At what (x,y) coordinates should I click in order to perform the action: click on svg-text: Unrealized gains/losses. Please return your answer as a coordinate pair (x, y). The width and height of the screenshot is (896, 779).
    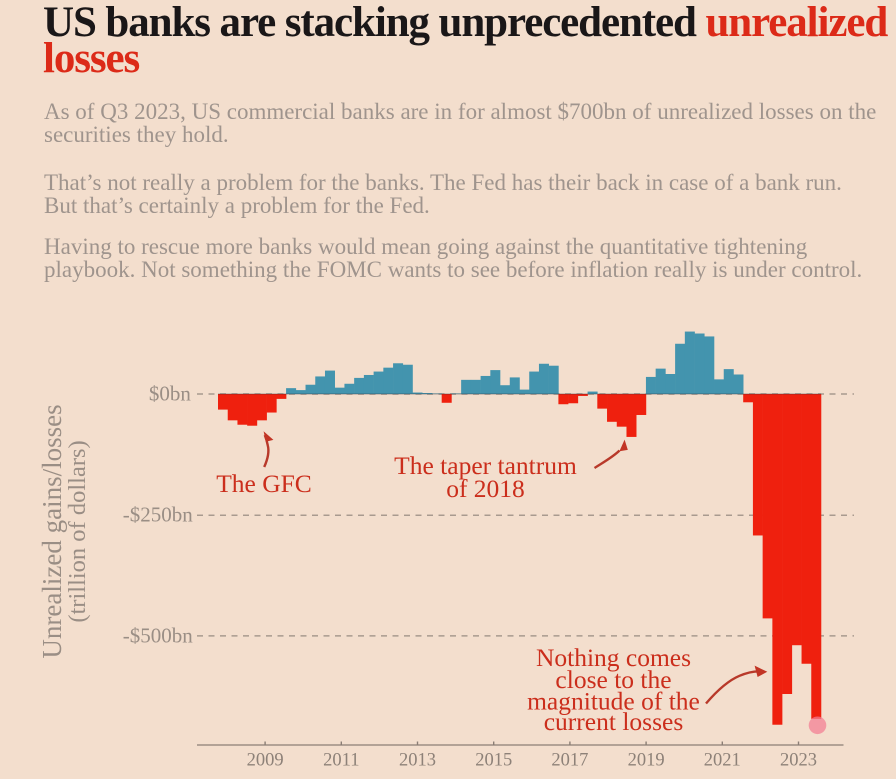
    Looking at the image, I should click on (52, 531).